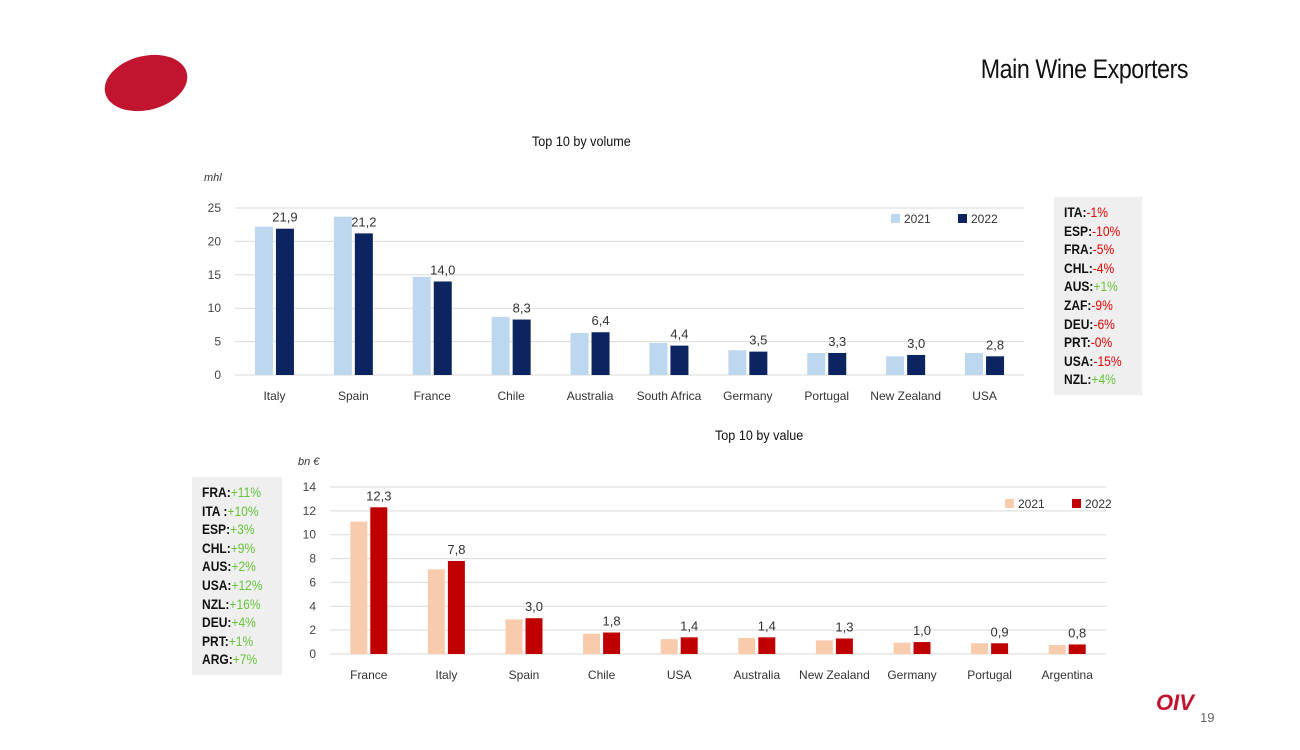  I want to click on volume-country-code: CHL:, so click(1078, 267).